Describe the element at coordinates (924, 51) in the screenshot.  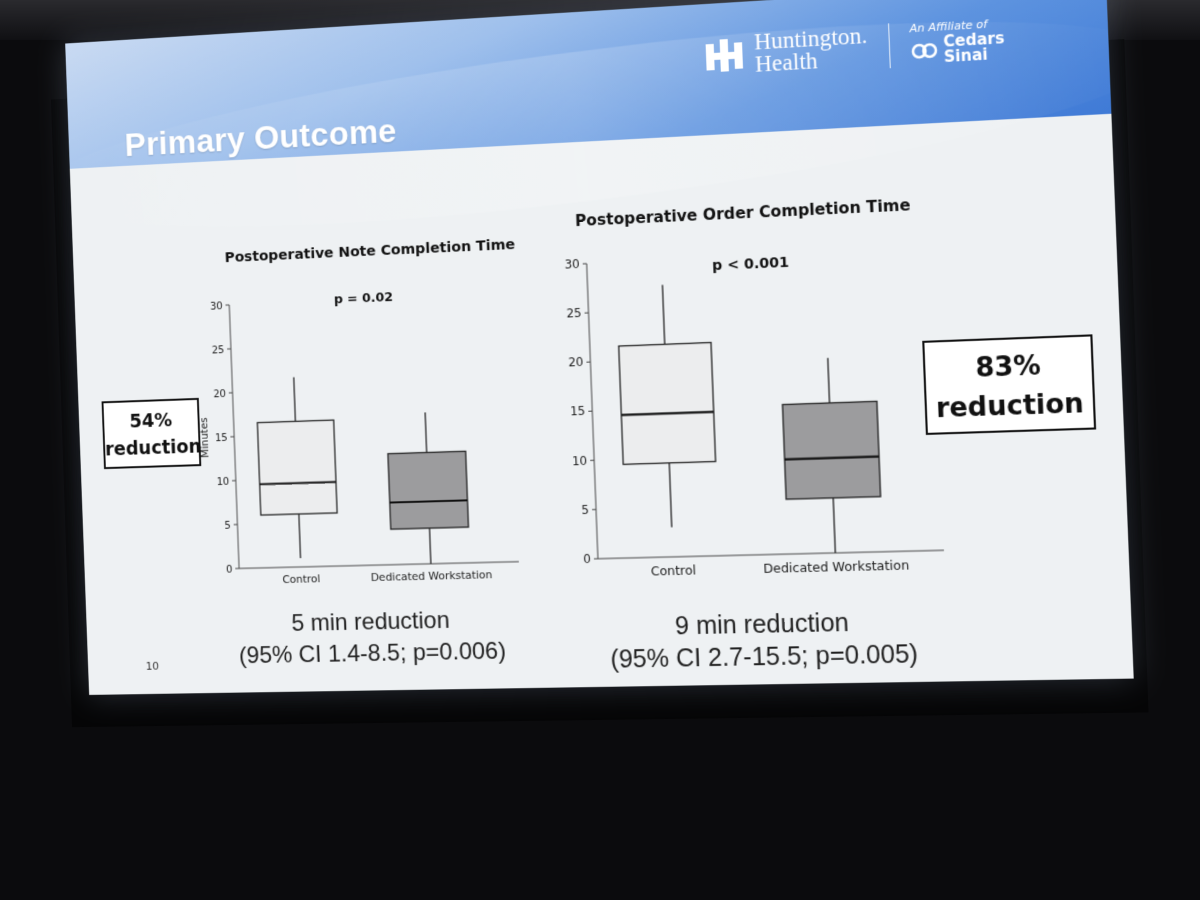
I see `cedars-sinai-logo-icon` at that location.